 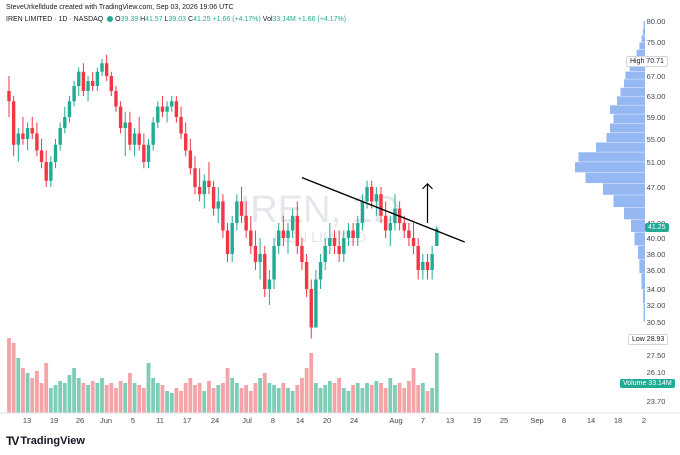 I want to click on high-badge: High 70.71, so click(x=647, y=61).